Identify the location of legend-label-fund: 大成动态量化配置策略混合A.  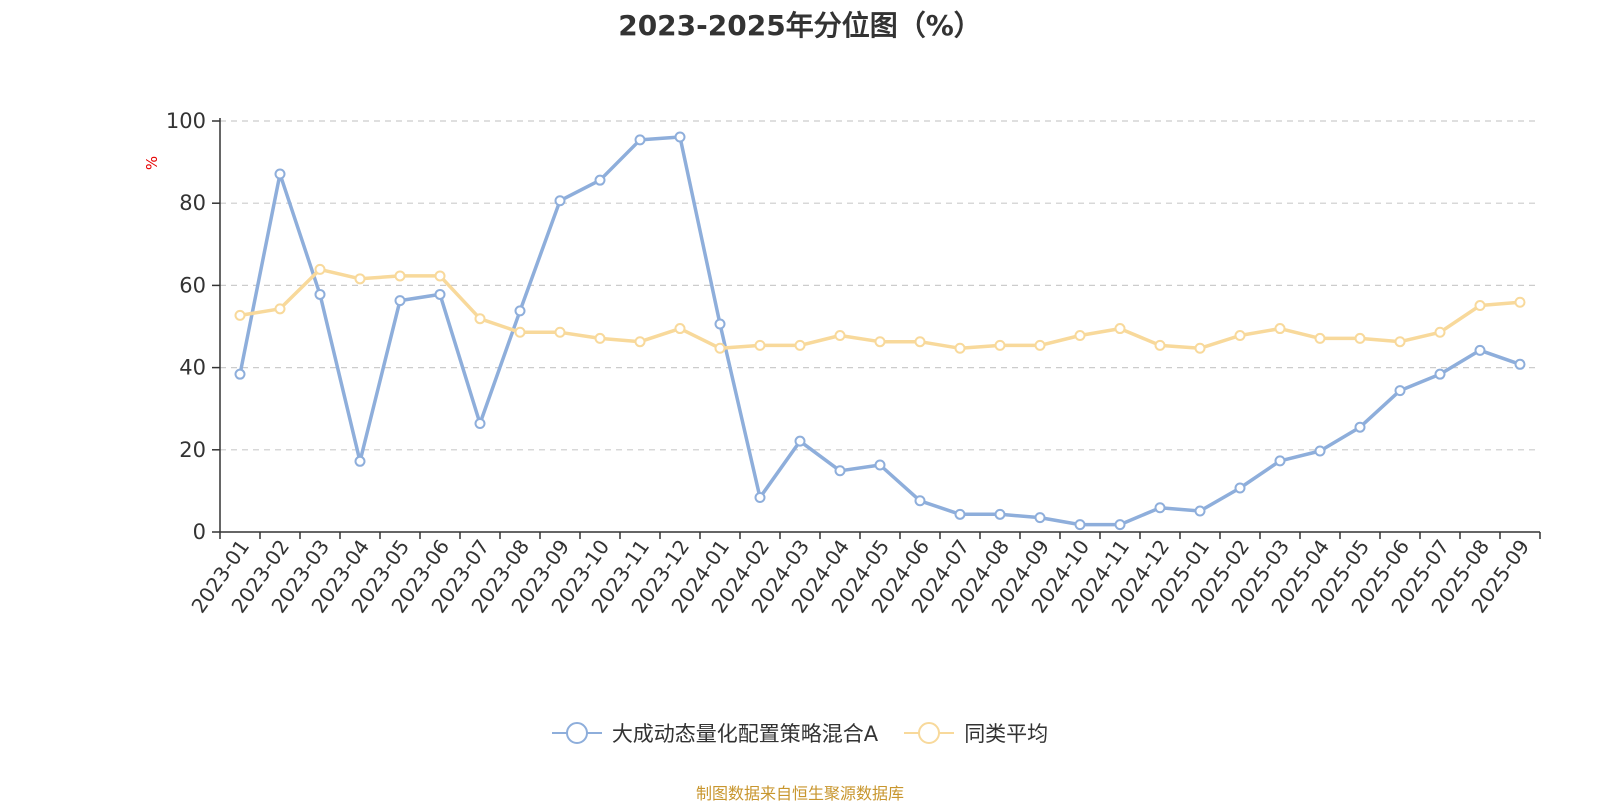
(745, 734).